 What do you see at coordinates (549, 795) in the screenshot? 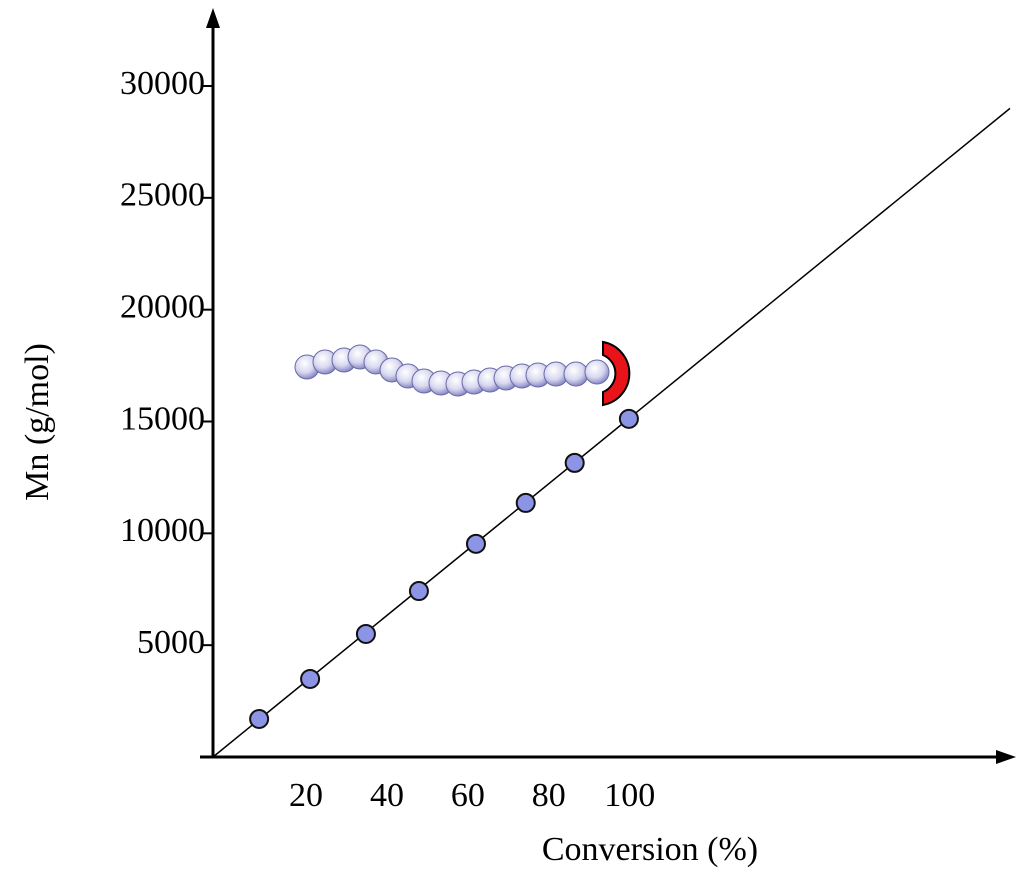
I see `x-tick-label: 80` at bounding box center [549, 795].